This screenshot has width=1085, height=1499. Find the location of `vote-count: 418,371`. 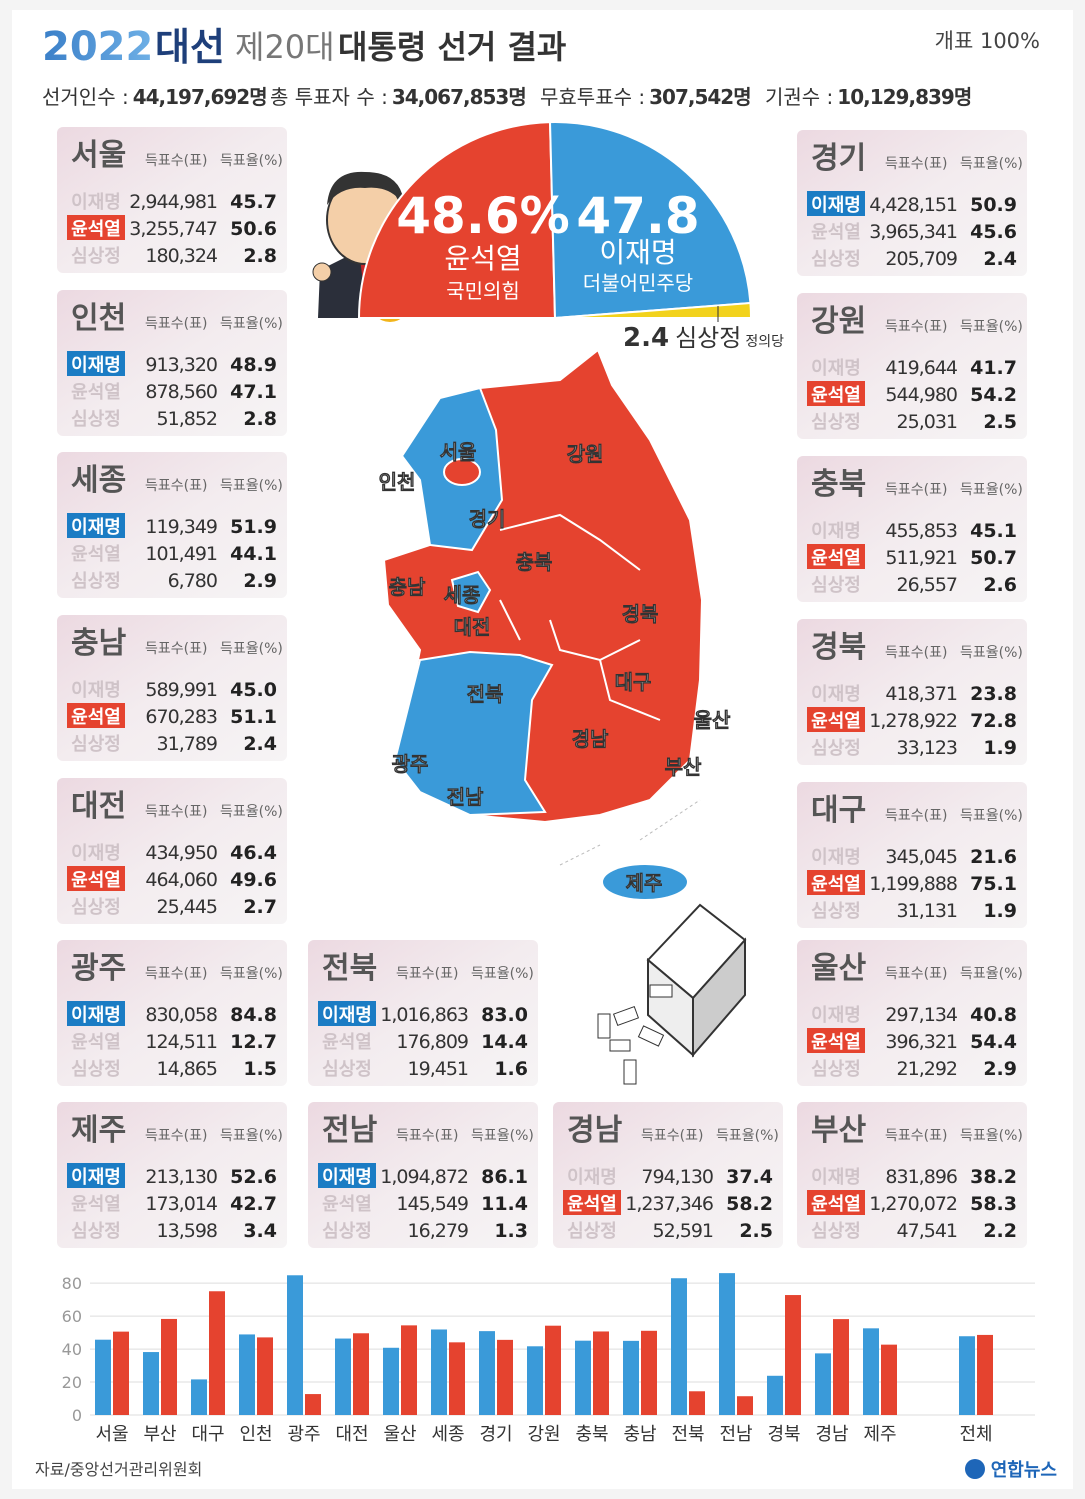

vote-count: 418,371 is located at coordinates (921, 694).